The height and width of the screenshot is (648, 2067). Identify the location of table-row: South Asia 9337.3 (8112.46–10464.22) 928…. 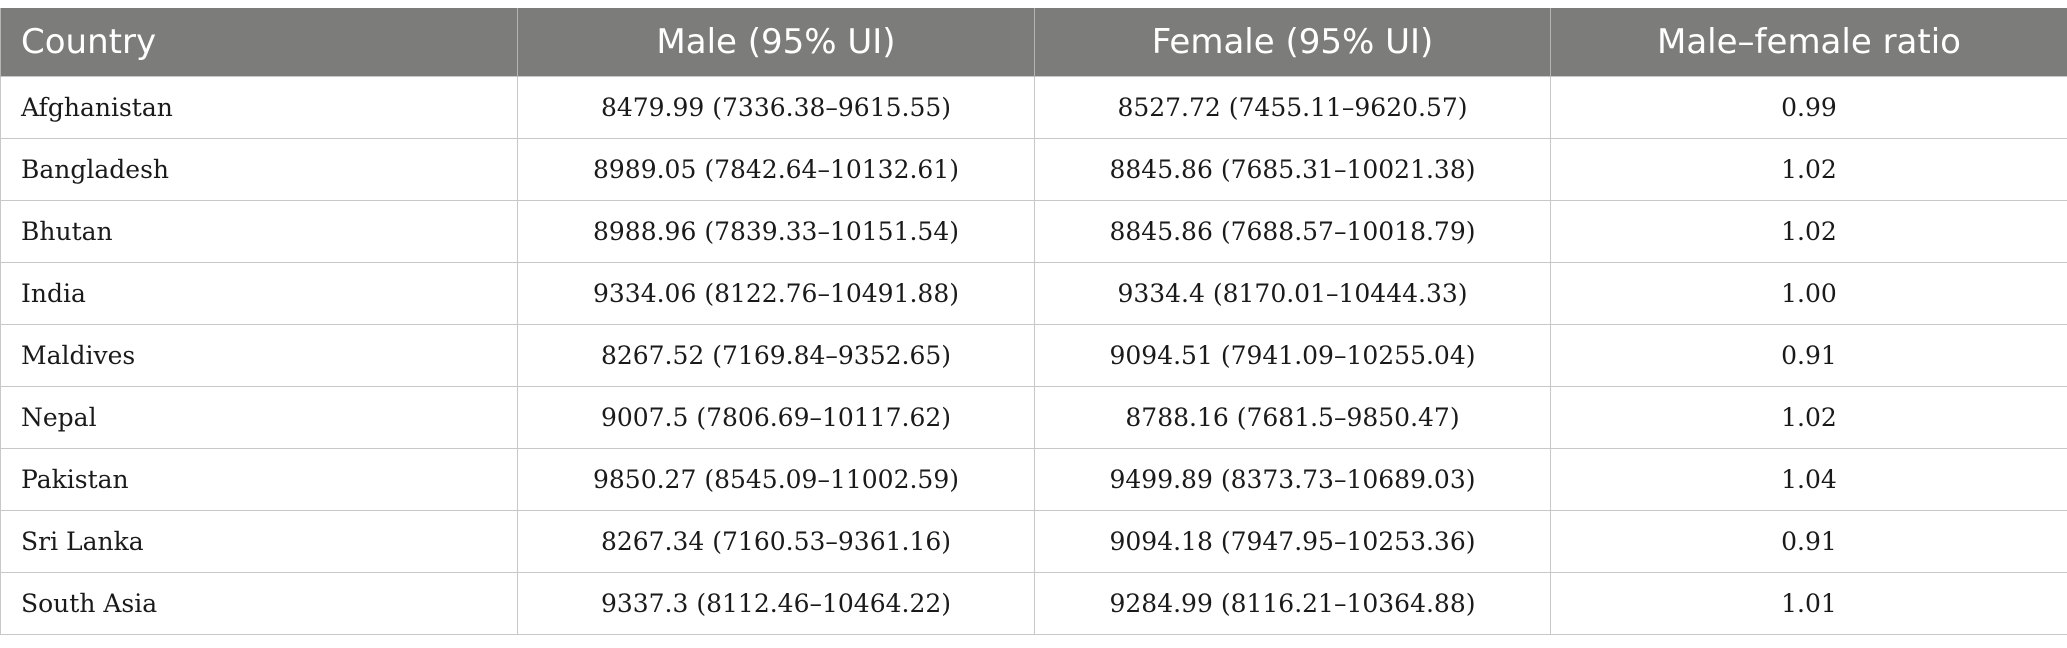
(1033, 603).